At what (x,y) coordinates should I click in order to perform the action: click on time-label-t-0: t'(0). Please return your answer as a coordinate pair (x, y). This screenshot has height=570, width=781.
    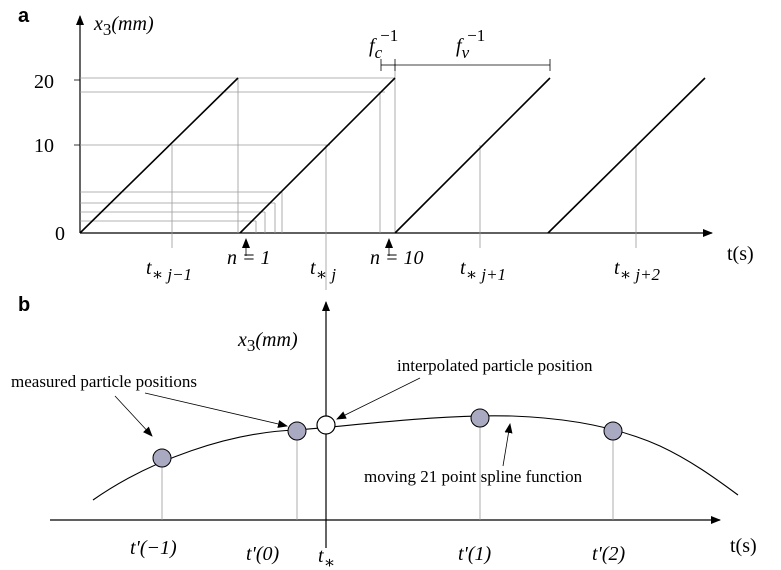
    Looking at the image, I should click on (262, 554).